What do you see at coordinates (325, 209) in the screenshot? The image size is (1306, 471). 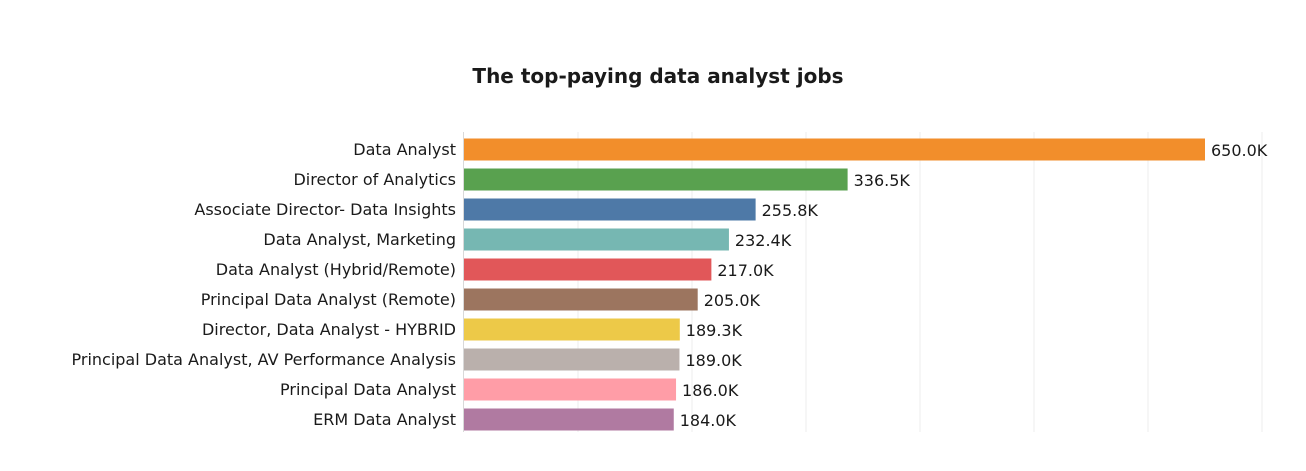 I see `category-label-3: Associate Director- Data Insights` at bounding box center [325, 209].